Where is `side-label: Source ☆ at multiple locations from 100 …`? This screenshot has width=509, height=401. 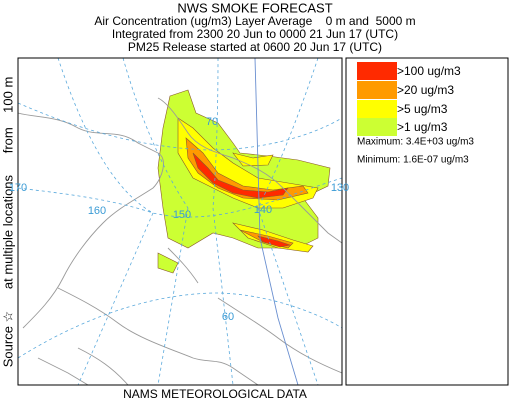 side-label: Source ☆ at multiple locations from 100 … is located at coordinates (7, 222).